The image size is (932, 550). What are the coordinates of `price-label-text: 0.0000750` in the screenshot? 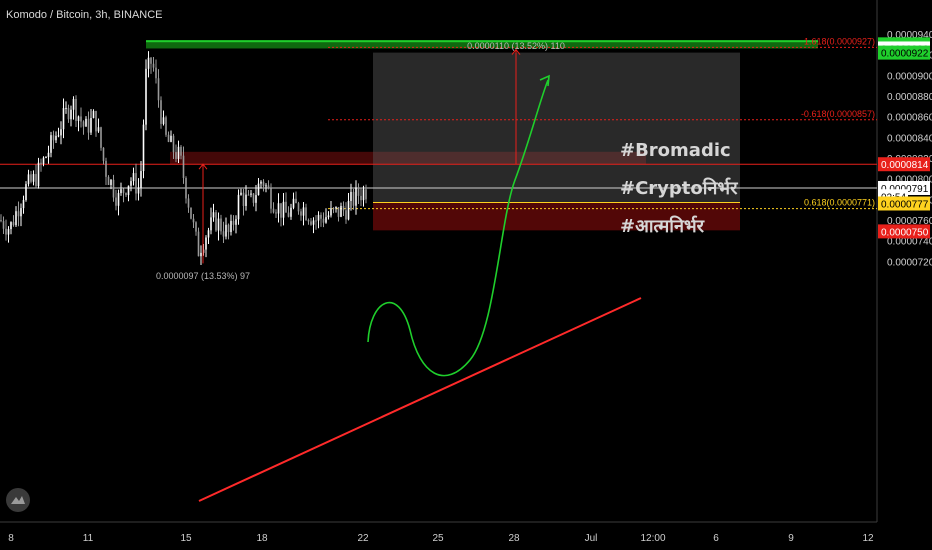 It's located at (905, 232).